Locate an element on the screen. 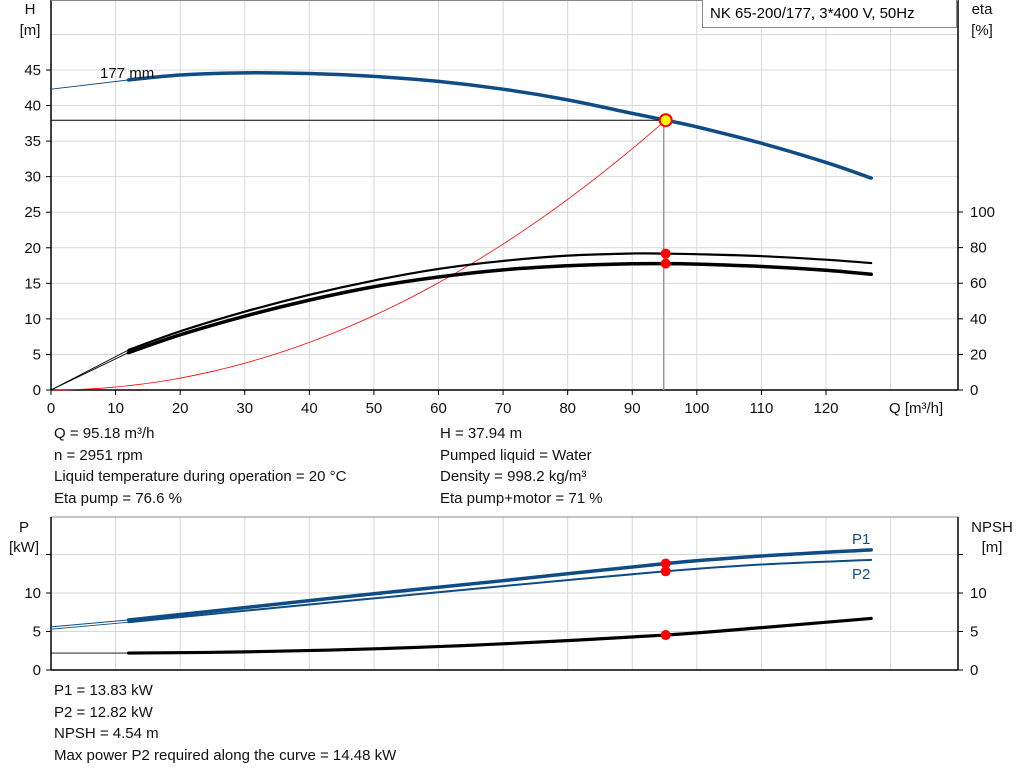 The height and width of the screenshot is (781, 1024). p1-curve-extension is located at coordinates (89, 623).